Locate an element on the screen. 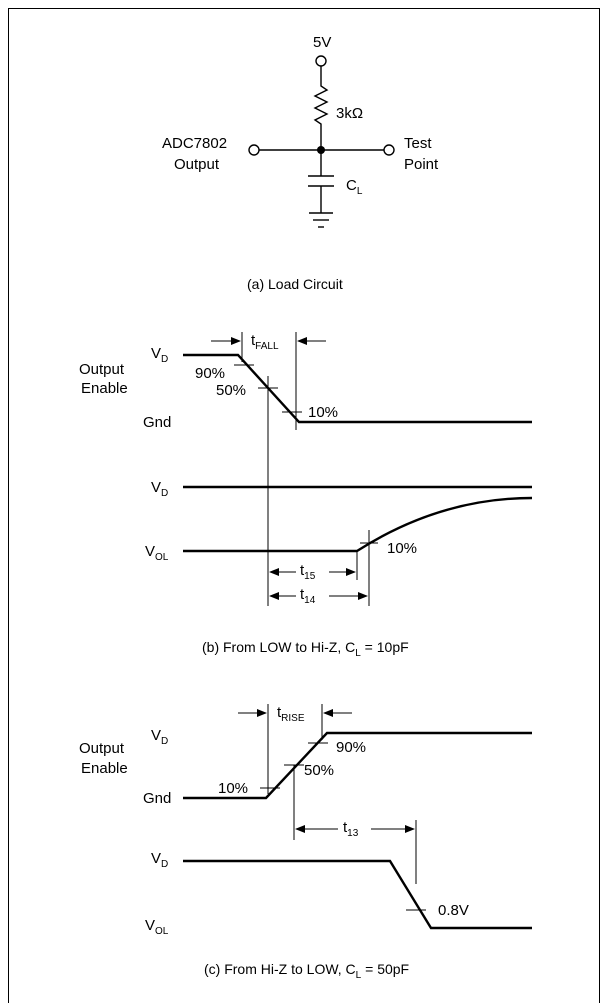 This screenshot has width=610, height=1003. out-pct-10-b: 10% is located at coordinates (402, 548).